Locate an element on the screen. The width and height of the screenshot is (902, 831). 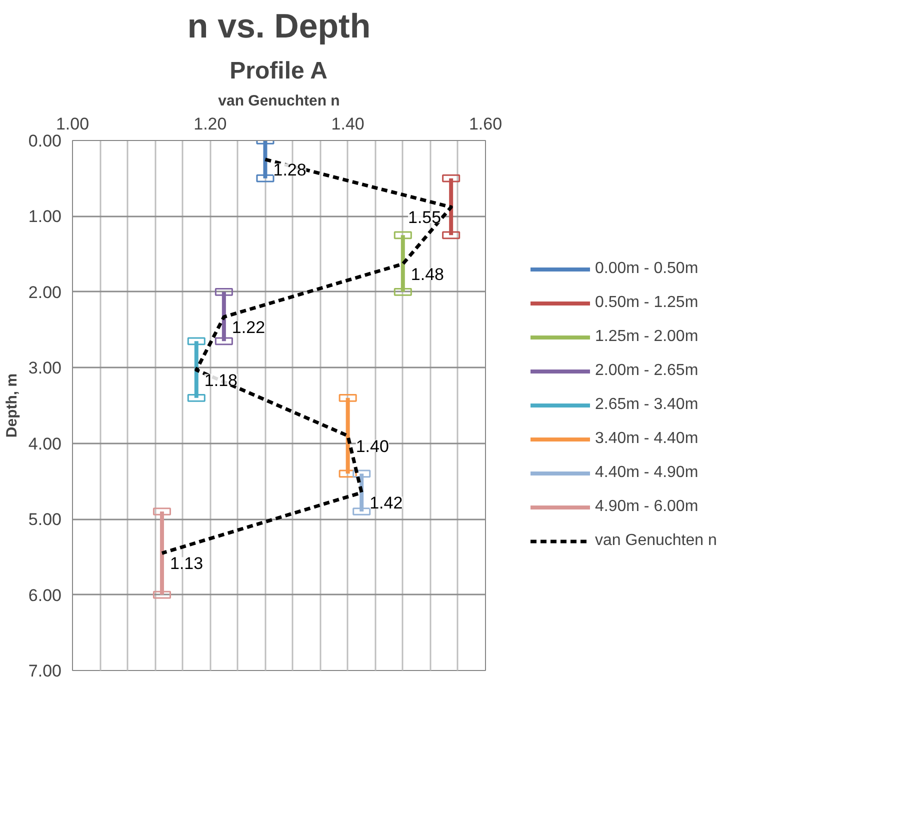
legend-label: 2.65m - 3.40m is located at coordinates (646, 405).